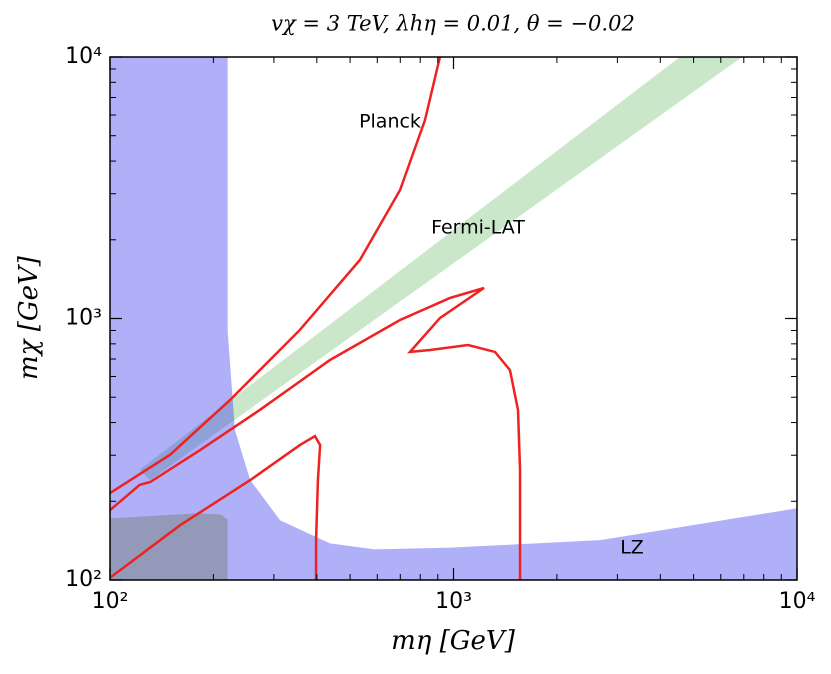  What do you see at coordinates (110, 601) in the screenshot?
I see `x-tick-label: 10²` at bounding box center [110, 601].